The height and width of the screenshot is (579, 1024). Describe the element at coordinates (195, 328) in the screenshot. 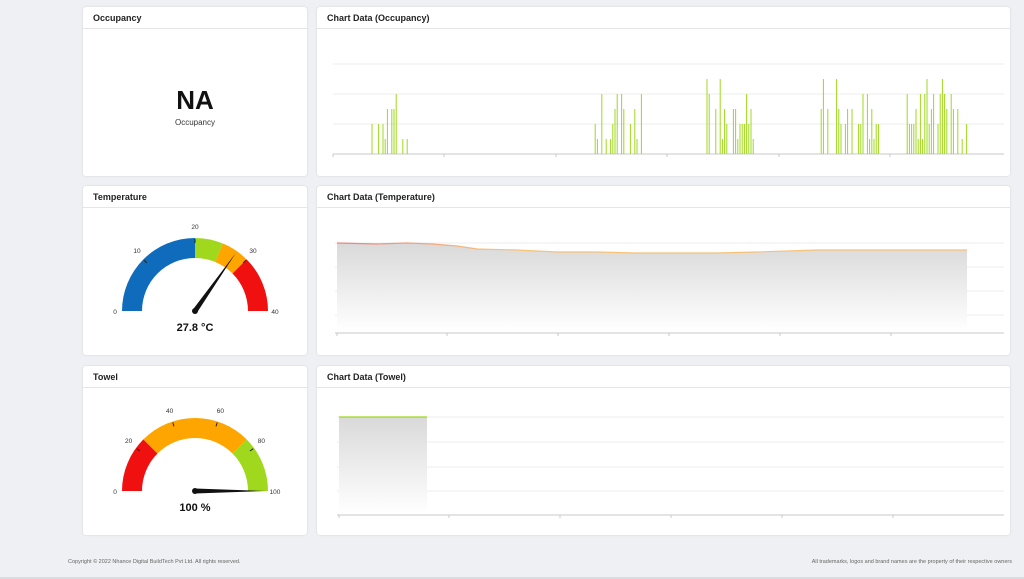

I see `temperature-gauge-value: 27.8 °C` at that location.